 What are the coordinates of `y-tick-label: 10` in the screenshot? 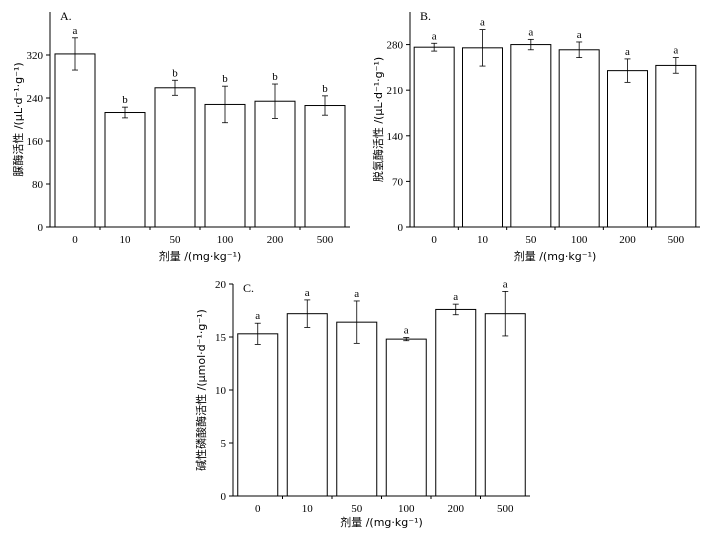 It's located at (221, 391).